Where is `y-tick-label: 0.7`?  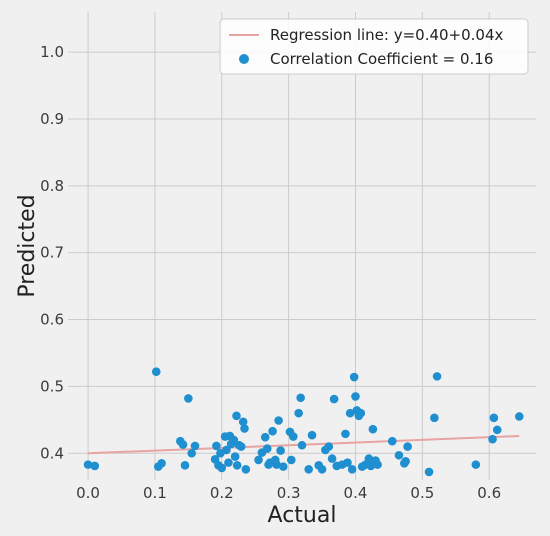 y-tick-label: 0.7 is located at coordinates (52, 253).